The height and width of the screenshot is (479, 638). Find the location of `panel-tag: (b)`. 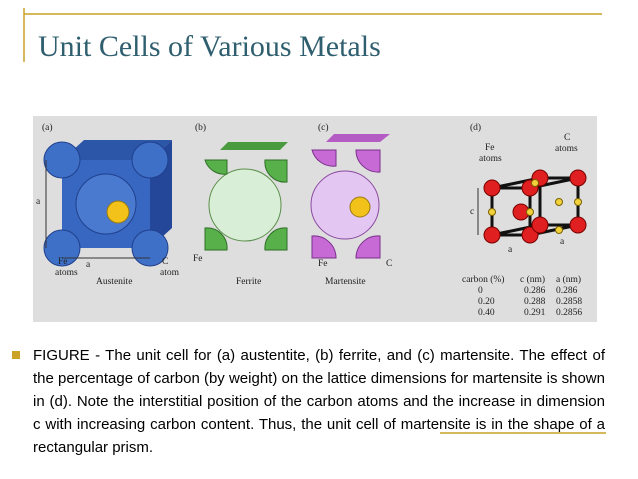

panel-tag: (b) is located at coordinates (200, 127).